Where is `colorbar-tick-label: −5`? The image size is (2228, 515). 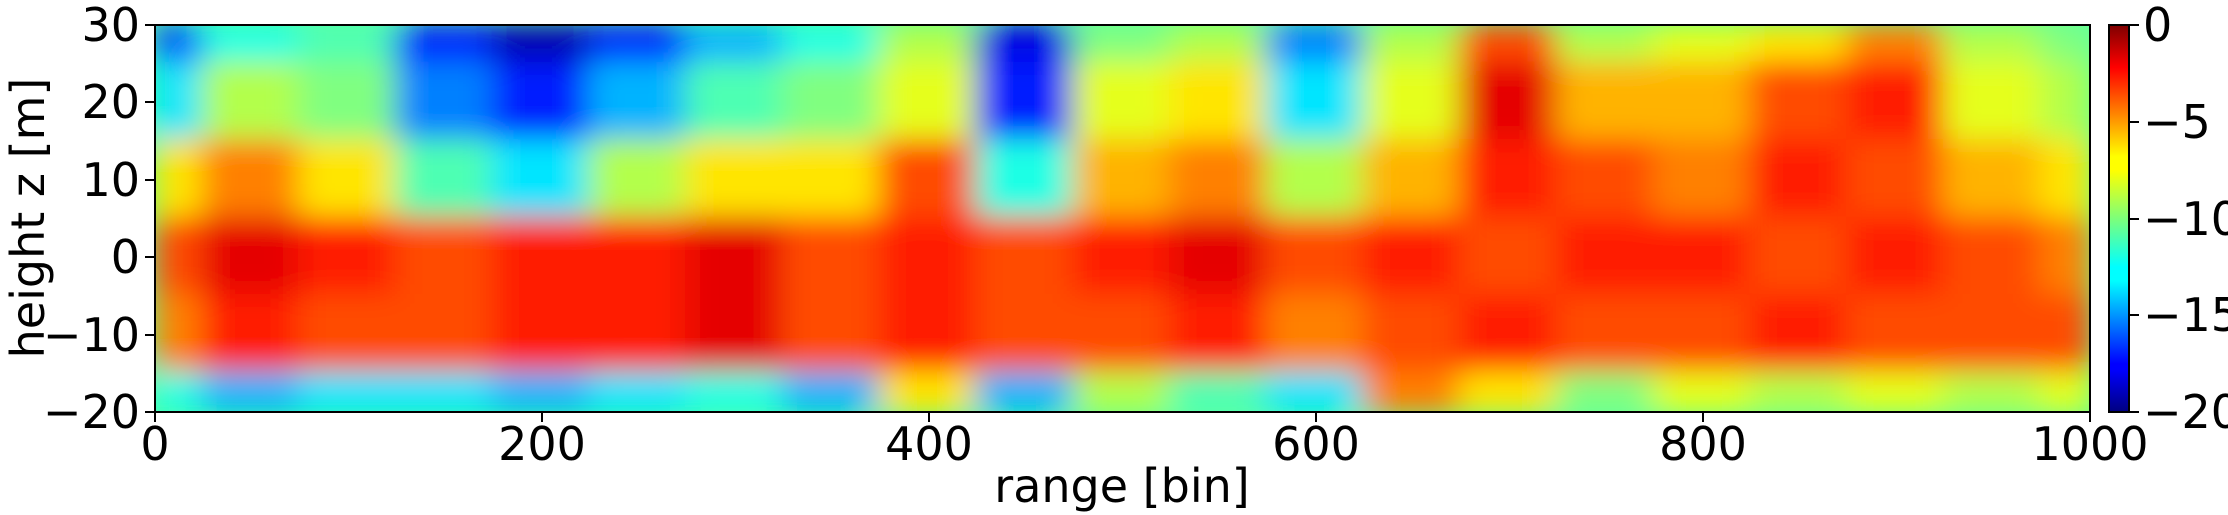
colorbar-tick-label: −5 is located at coordinates (2177, 122).